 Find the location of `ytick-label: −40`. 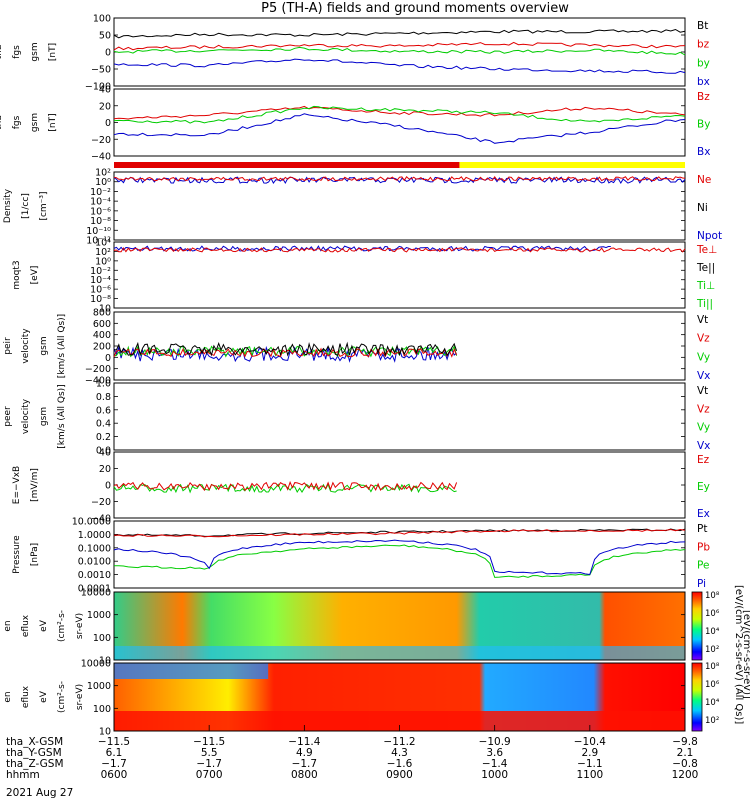

ytick-label: −40 is located at coordinates (101, 519).